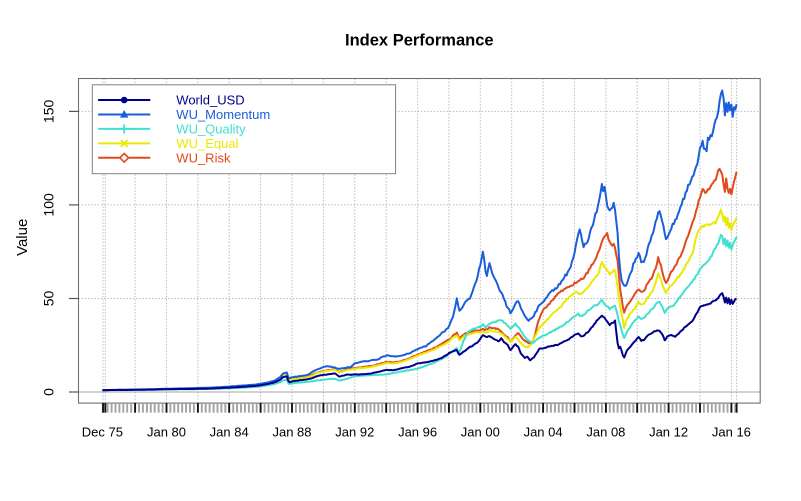 The width and height of the screenshot is (801, 501). I want to click on svg-text: Jan 80, so click(166, 432).